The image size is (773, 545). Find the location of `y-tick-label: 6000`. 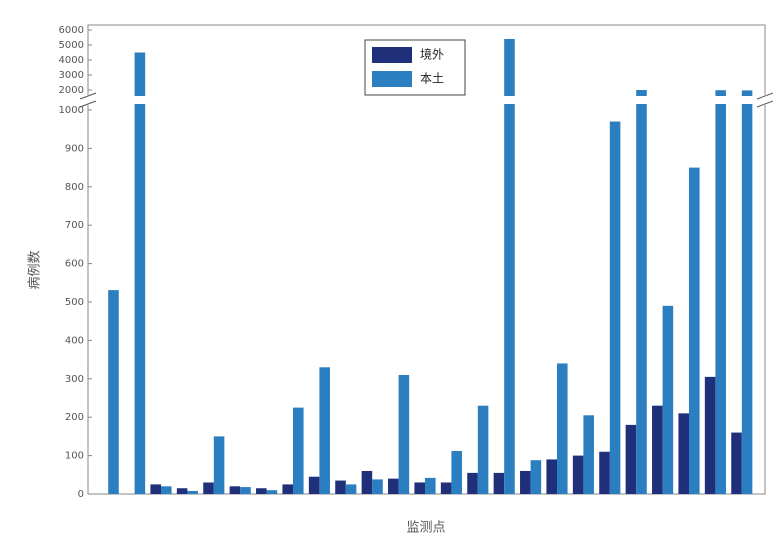

y-tick-label: 6000 is located at coordinates (71, 30).